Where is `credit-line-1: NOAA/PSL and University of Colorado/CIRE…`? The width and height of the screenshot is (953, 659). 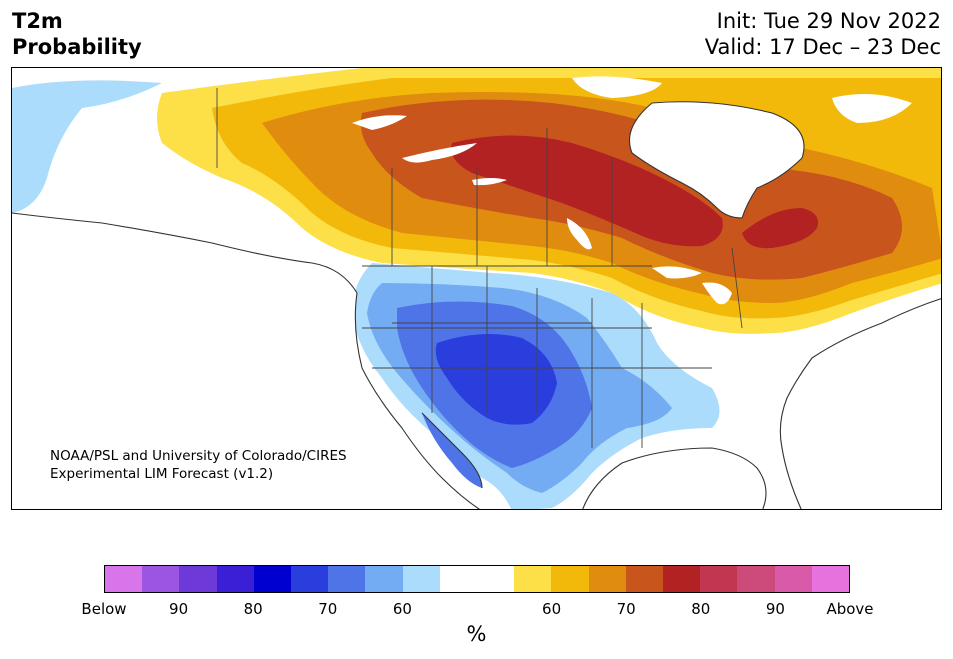
credit-line-1: NOAA/PSL and University of Colorado/CIRE… is located at coordinates (198, 456).